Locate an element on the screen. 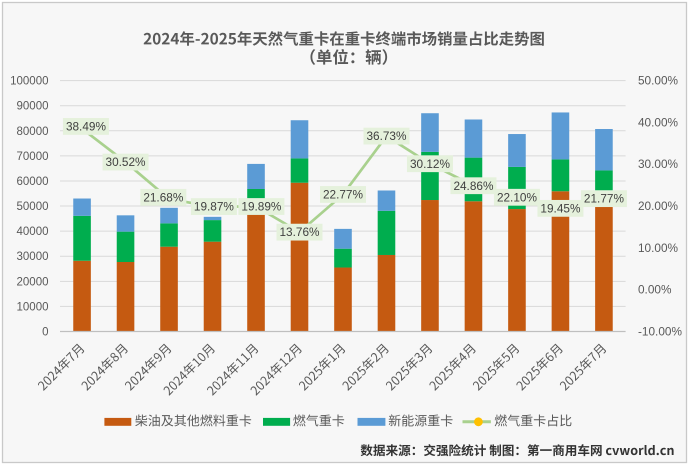  svg-text: 38.49% is located at coordinates (86, 127).